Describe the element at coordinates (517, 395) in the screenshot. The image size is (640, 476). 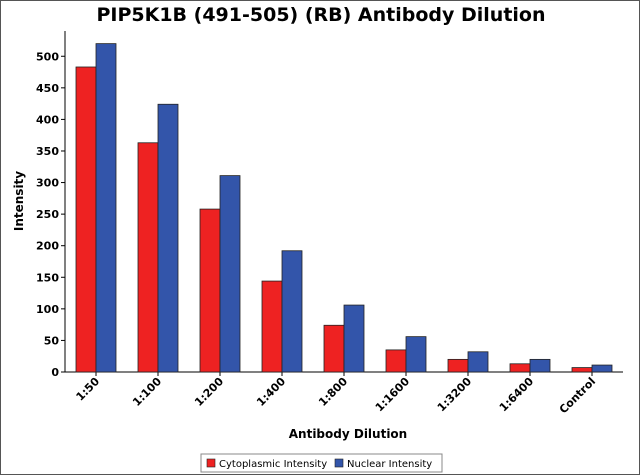
I see `x-tick-label: 1:6400` at that location.